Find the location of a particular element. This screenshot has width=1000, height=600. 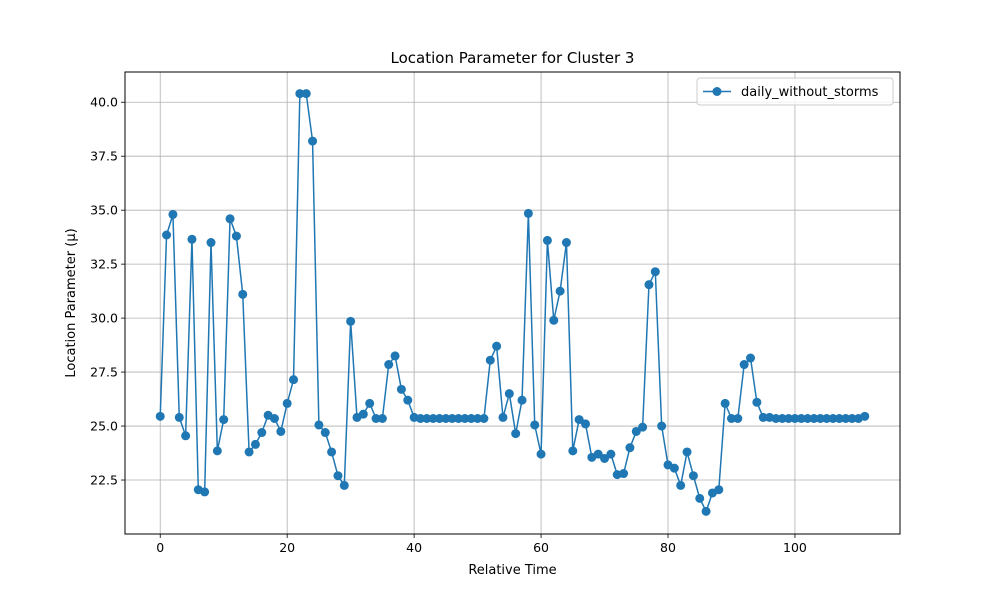

y-tick-label: 32.5 is located at coordinates (104, 264).